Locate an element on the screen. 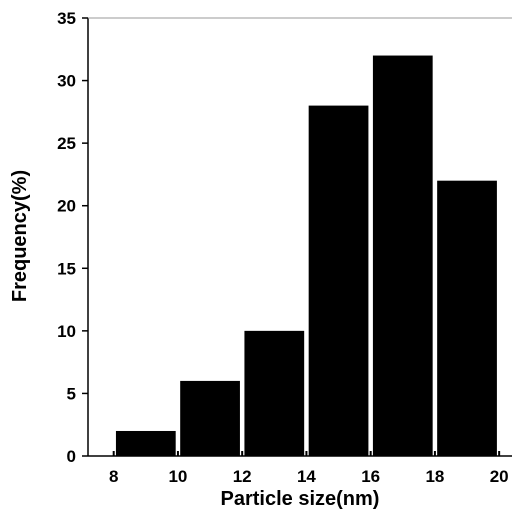 This screenshot has width=518, height=516. x-tick-label: 8 is located at coordinates (113, 476).